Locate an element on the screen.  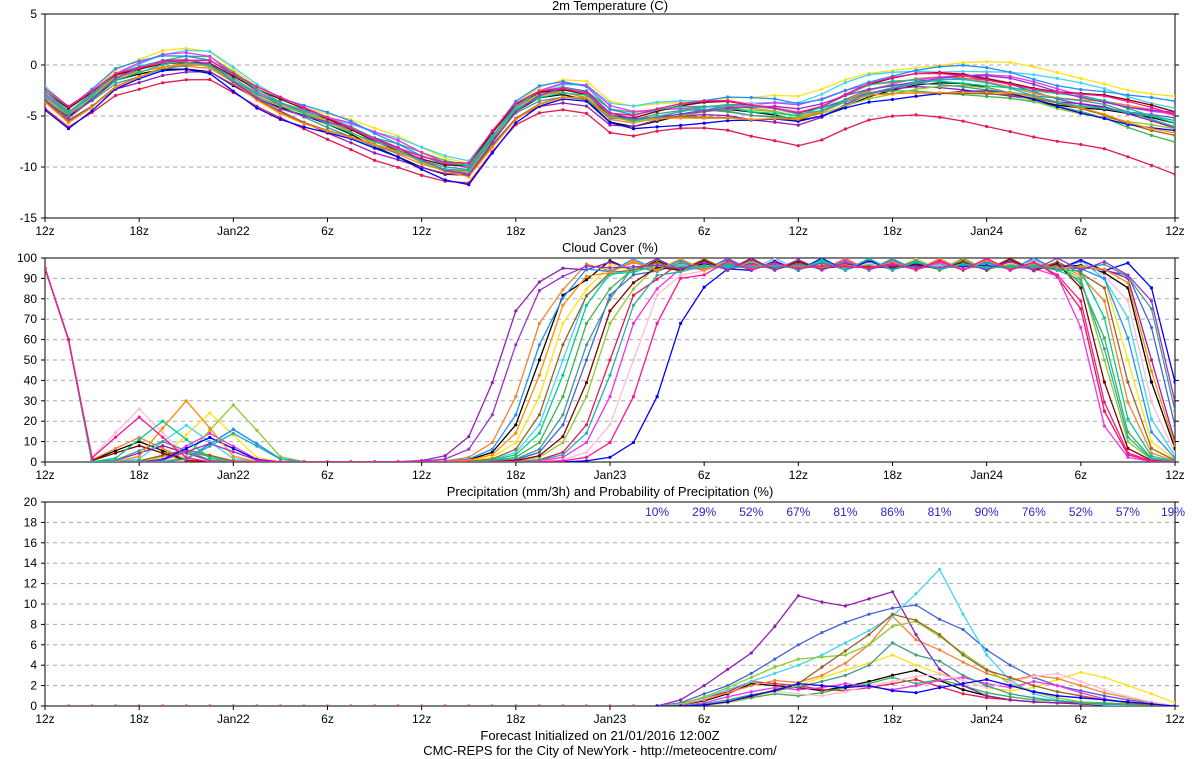
y-tick-label: 30 is located at coordinates (31, 401).